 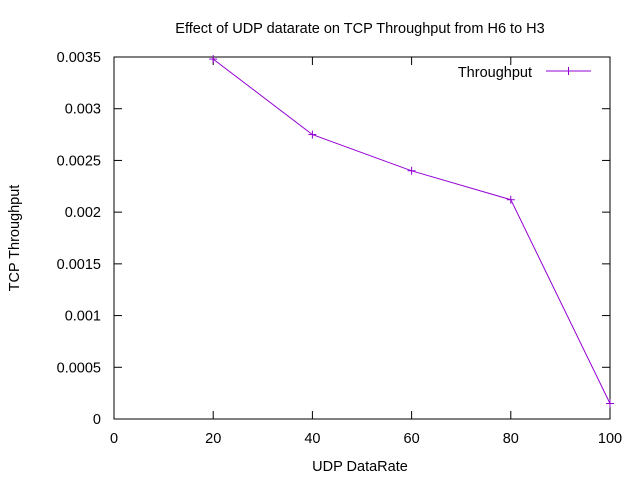 What do you see at coordinates (511, 439) in the screenshot?
I see `x-tick-label: 80` at bounding box center [511, 439].